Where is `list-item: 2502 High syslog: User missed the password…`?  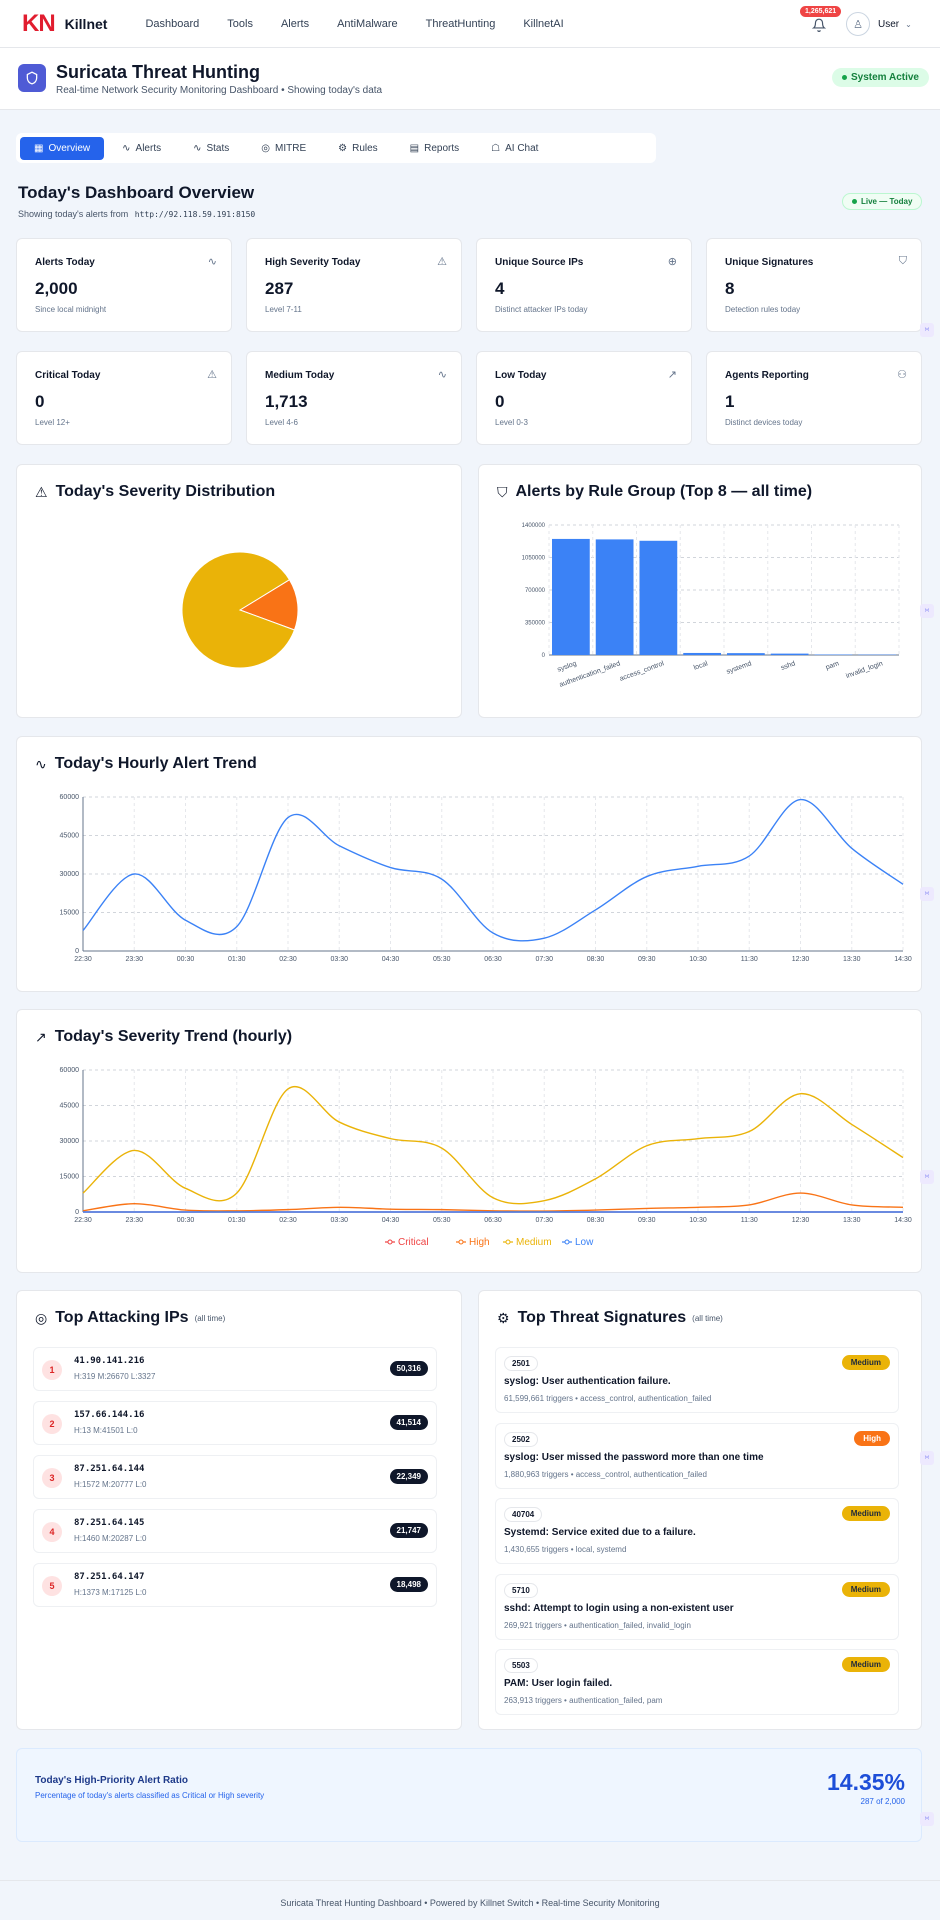
list-item: 2502 High syslog: User missed the password… is located at coordinates (697, 1455).